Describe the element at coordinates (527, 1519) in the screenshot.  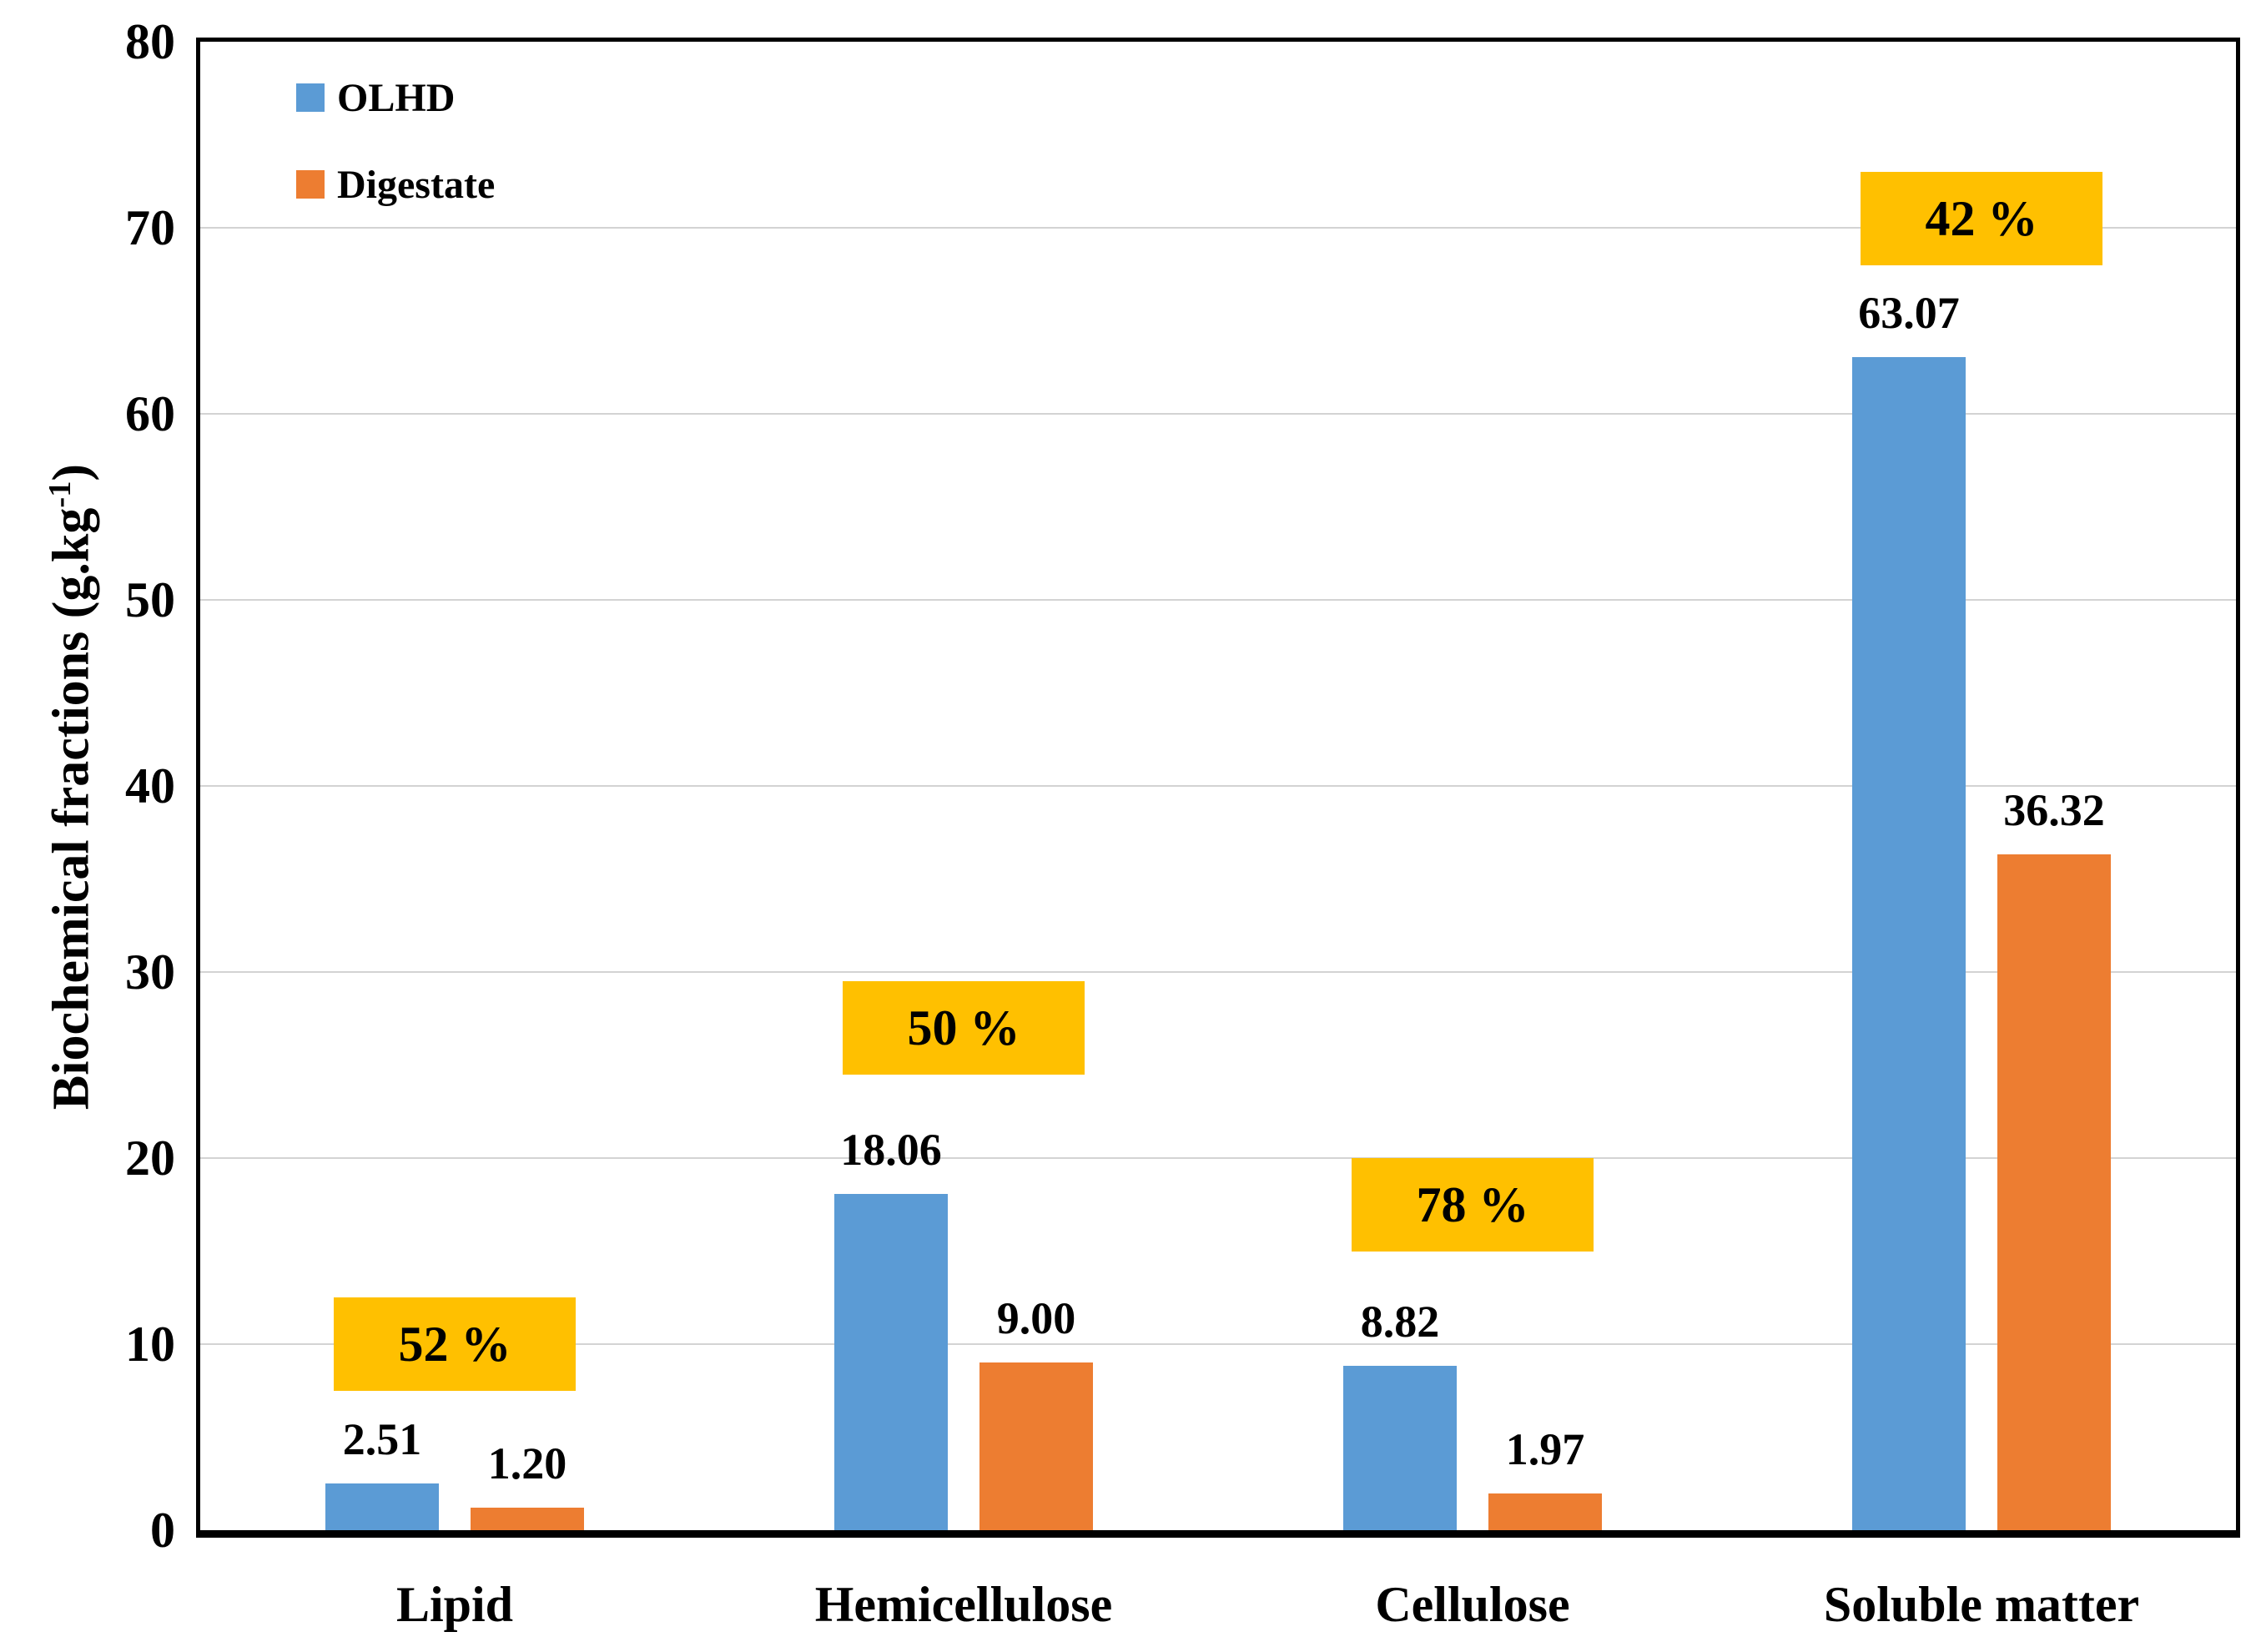
I see `bar-digestate-lipid` at that location.